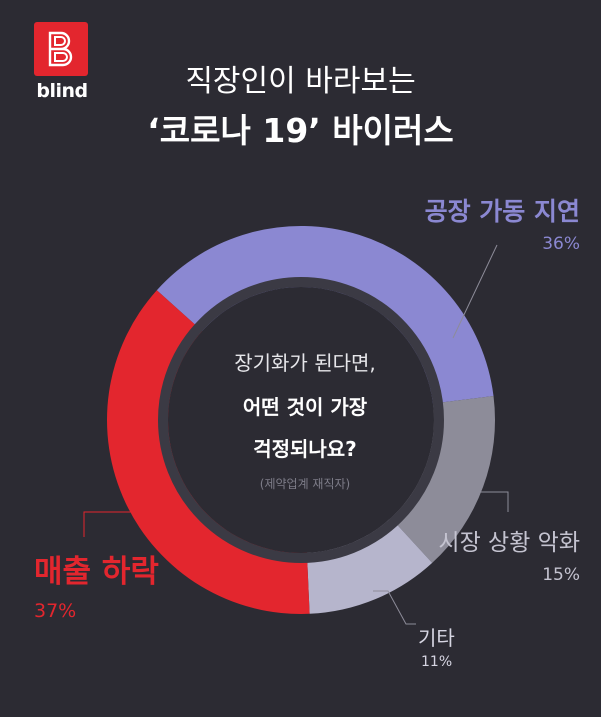  I want to click on leader-line-sales, so click(133, 524).